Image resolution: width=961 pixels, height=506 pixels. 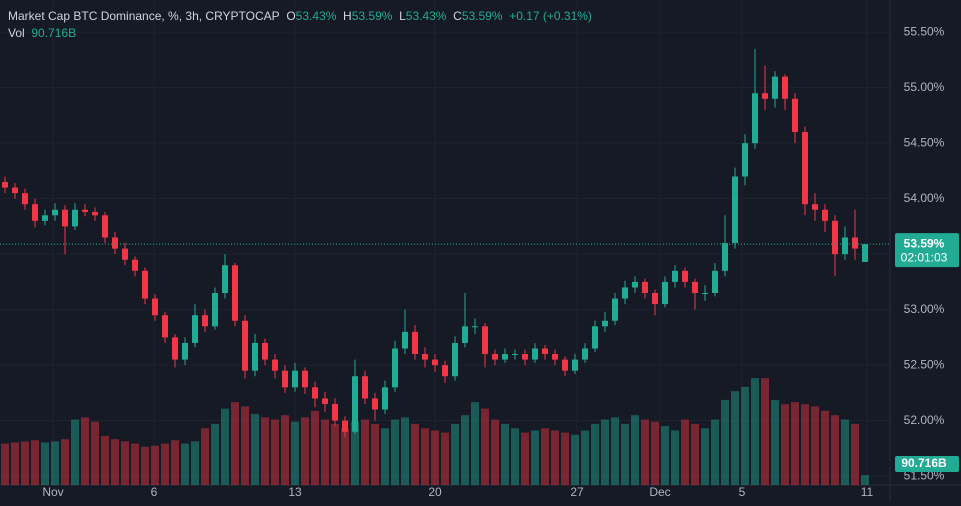 I want to click on c-value: 53.59%, so click(x=482, y=16).